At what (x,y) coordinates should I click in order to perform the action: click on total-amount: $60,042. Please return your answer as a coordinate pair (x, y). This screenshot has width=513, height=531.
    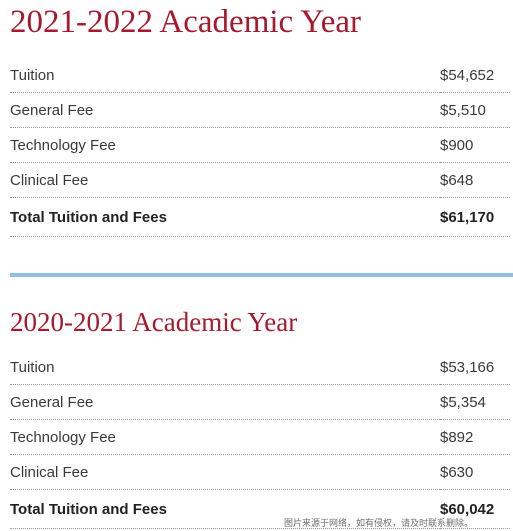
    Looking at the image, I should click on (475, 509).